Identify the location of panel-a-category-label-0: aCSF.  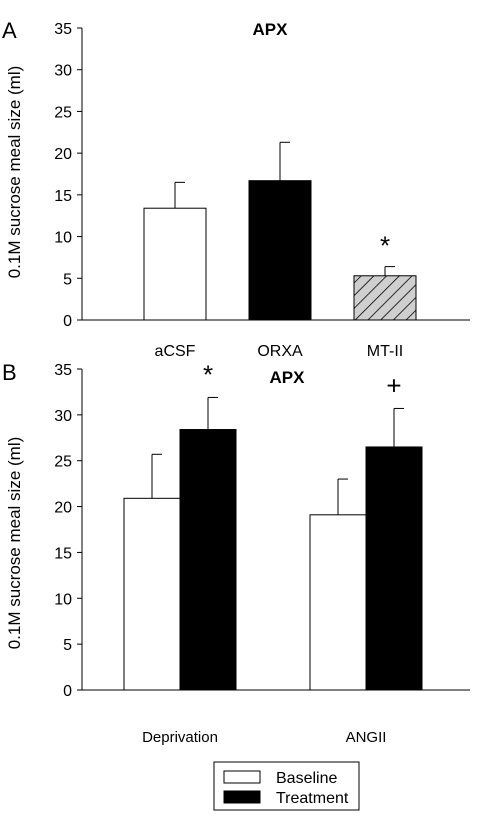
(175, 351).